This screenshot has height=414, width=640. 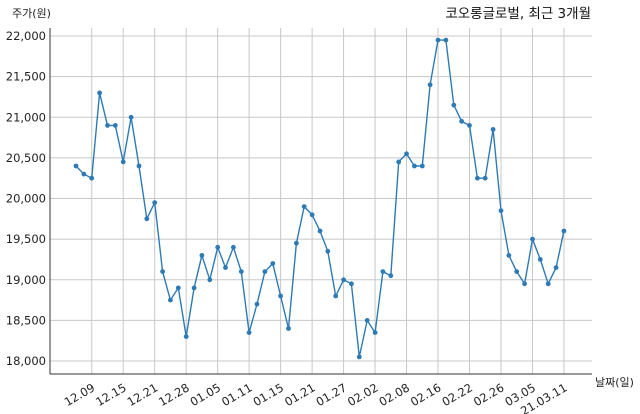 I want to click on x-tick-label: 02.02, so click(x=363, y=394).